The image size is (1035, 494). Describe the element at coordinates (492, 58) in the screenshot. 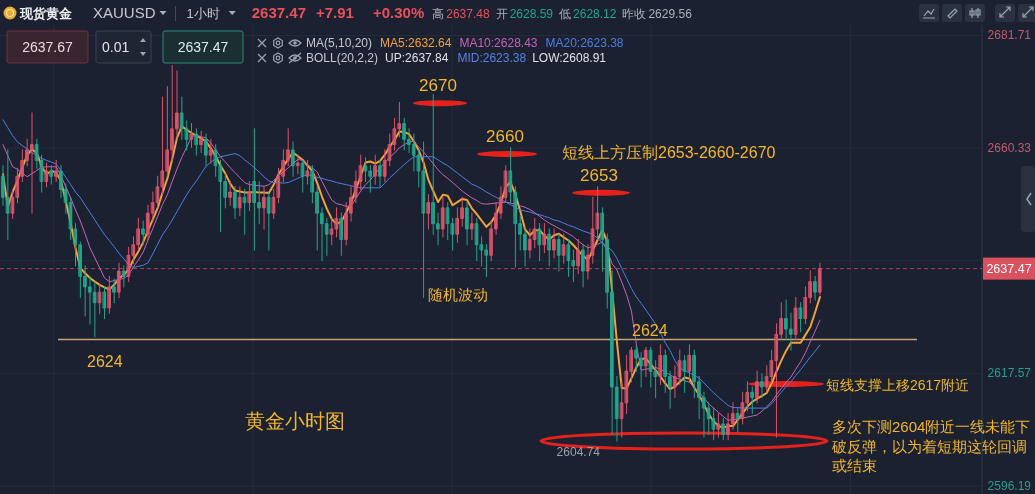

I see `annotation: MID:2623.38` at that location.